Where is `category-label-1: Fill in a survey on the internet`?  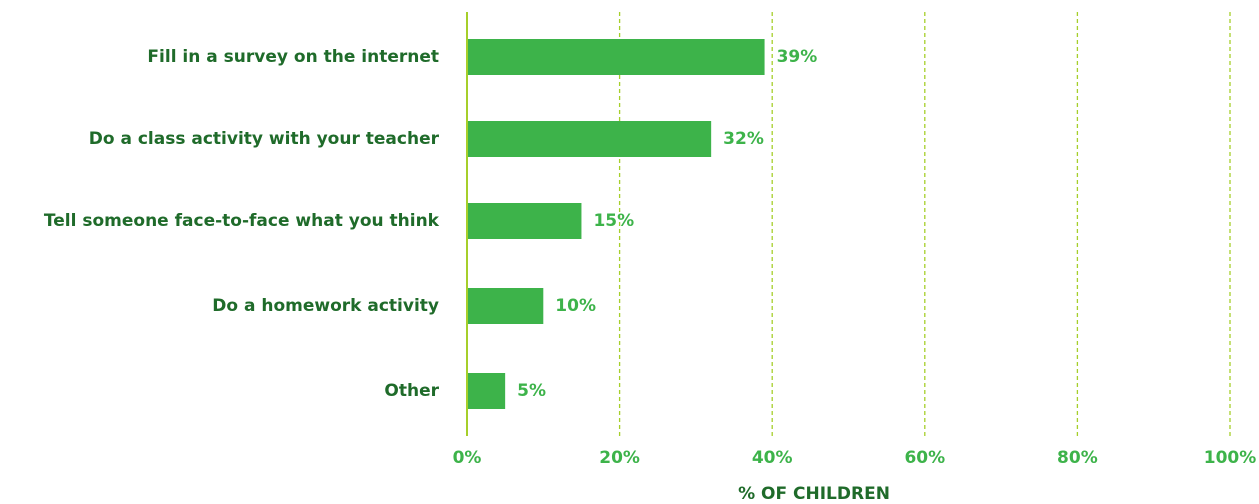 category-label-1: Fill in a survey on the internet is located at coordinates (293, 57).